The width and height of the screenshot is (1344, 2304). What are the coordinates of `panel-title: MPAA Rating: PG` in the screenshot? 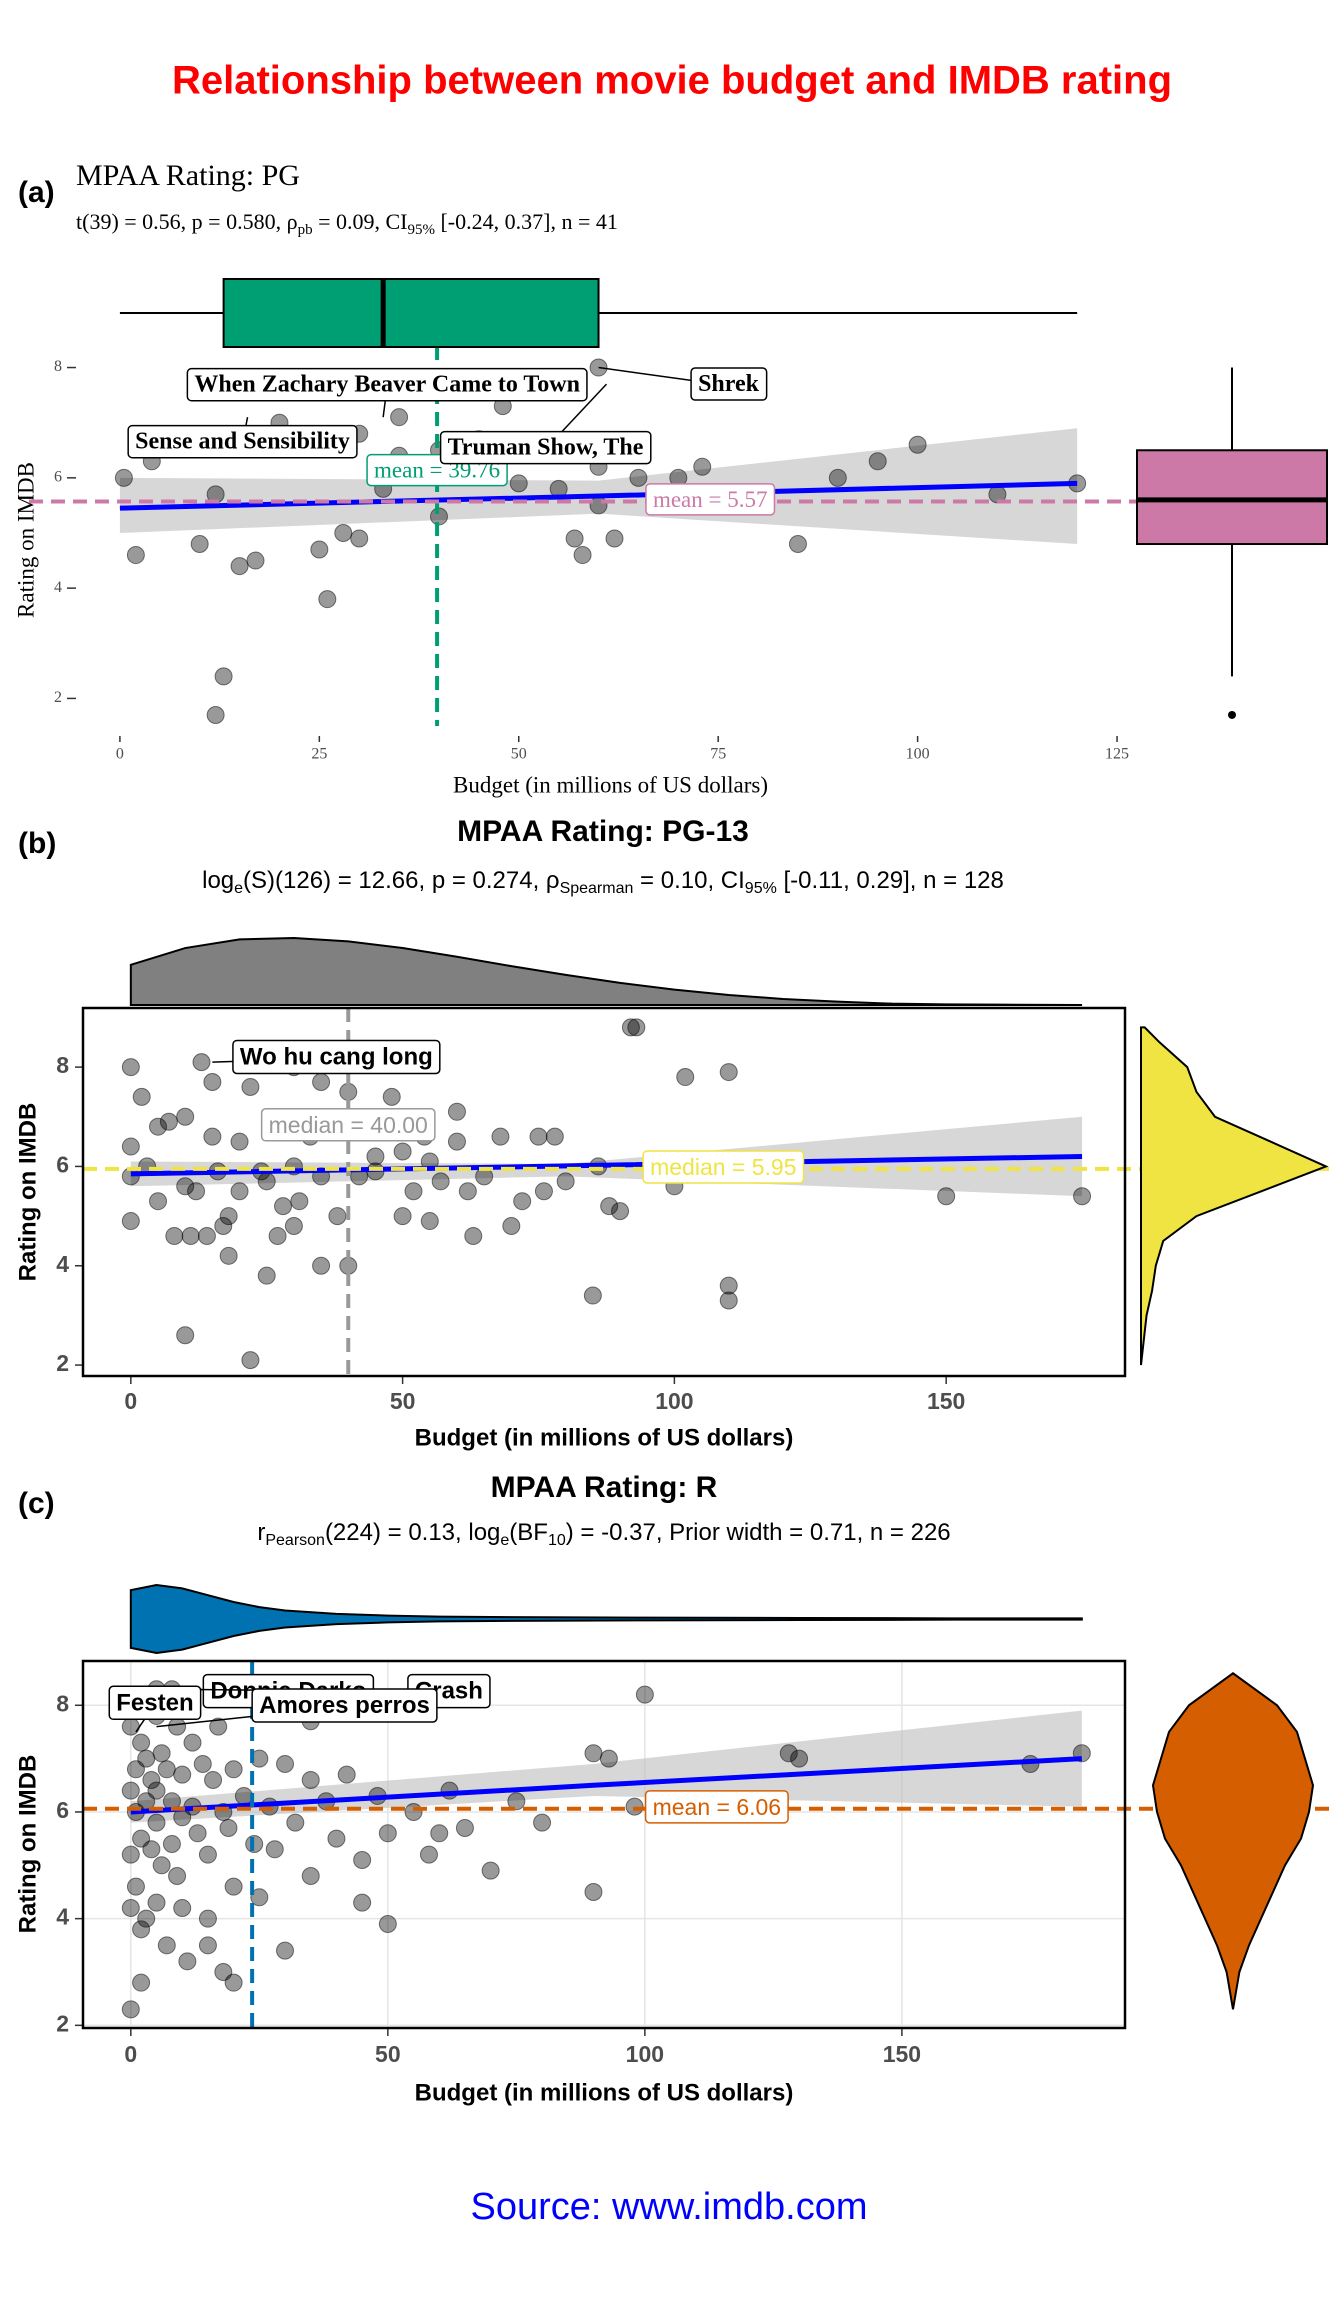 It's located at (188, 175).